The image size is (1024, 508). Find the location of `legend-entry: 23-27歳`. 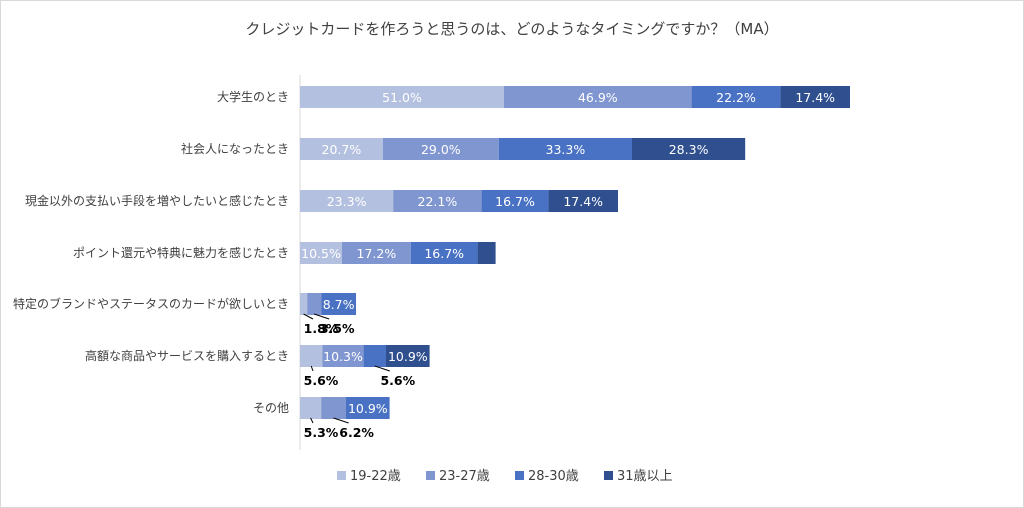

legend-entry: 23-27歳 is located at coordinates (464, 476).